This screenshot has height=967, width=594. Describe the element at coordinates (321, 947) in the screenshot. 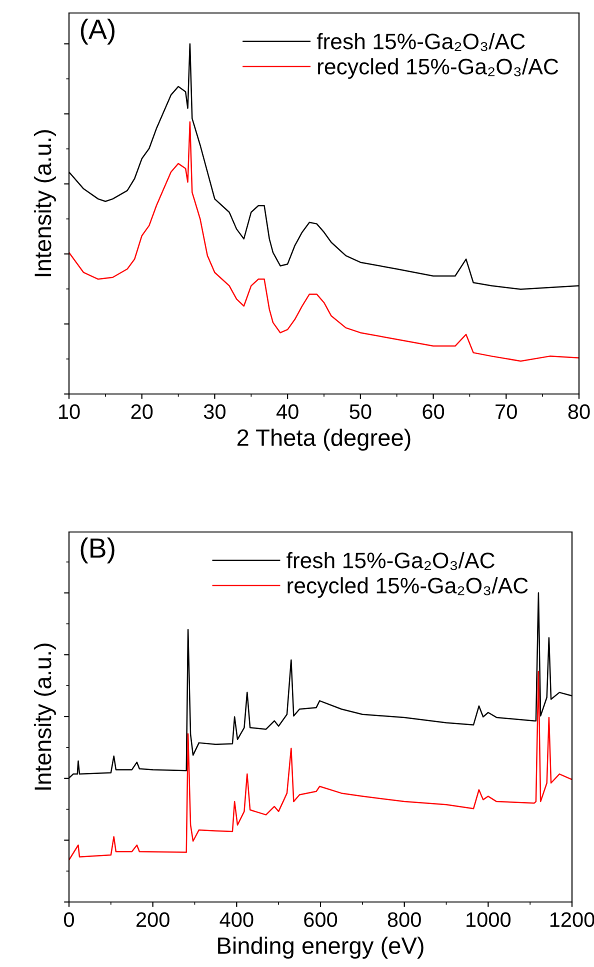

I see `x-axis-title: Binding energy (eV)` at that location.